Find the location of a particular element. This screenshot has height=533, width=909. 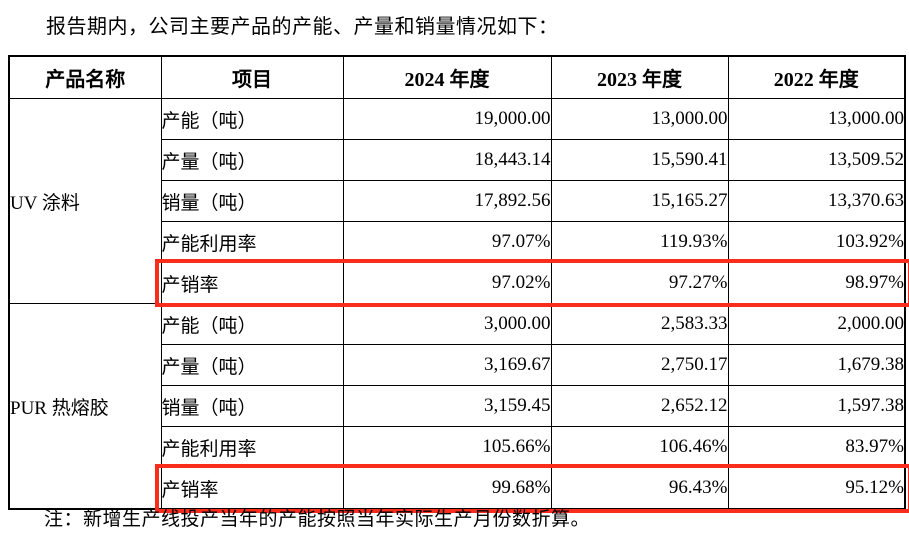

value-cell: 97.02% is located at coordinates (447, 283).